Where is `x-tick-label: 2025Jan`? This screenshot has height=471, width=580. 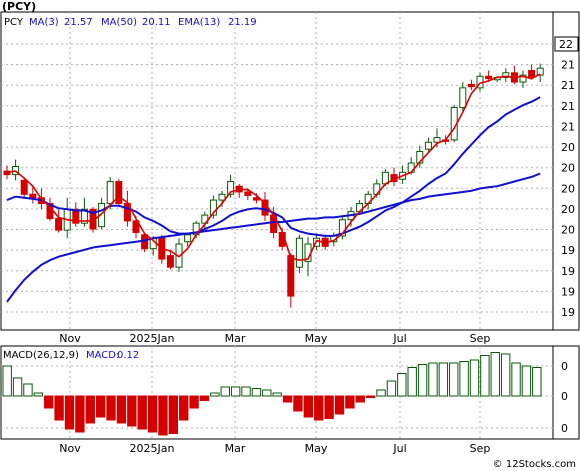
x-tick-label: 2025Jan is located at coordinates (152, 338).